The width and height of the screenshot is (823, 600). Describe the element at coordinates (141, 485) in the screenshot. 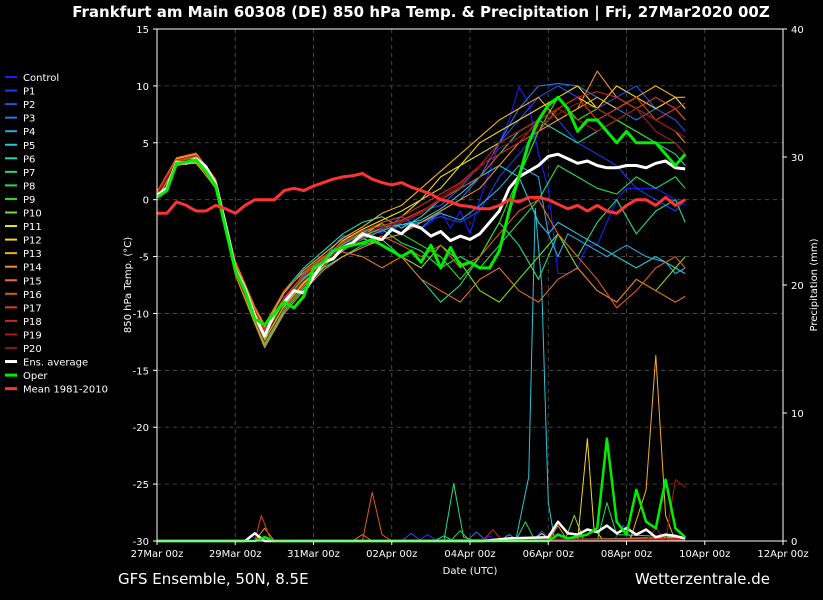

I see `y-left-tick-label: -25` at that location.